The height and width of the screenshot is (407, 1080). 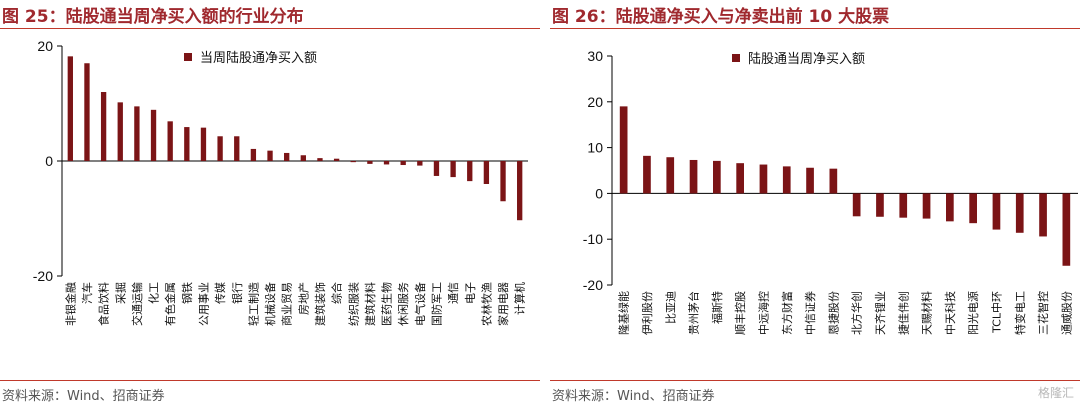 I want to click on x-category-label: 天赐材料, so click(x=927, y=313).